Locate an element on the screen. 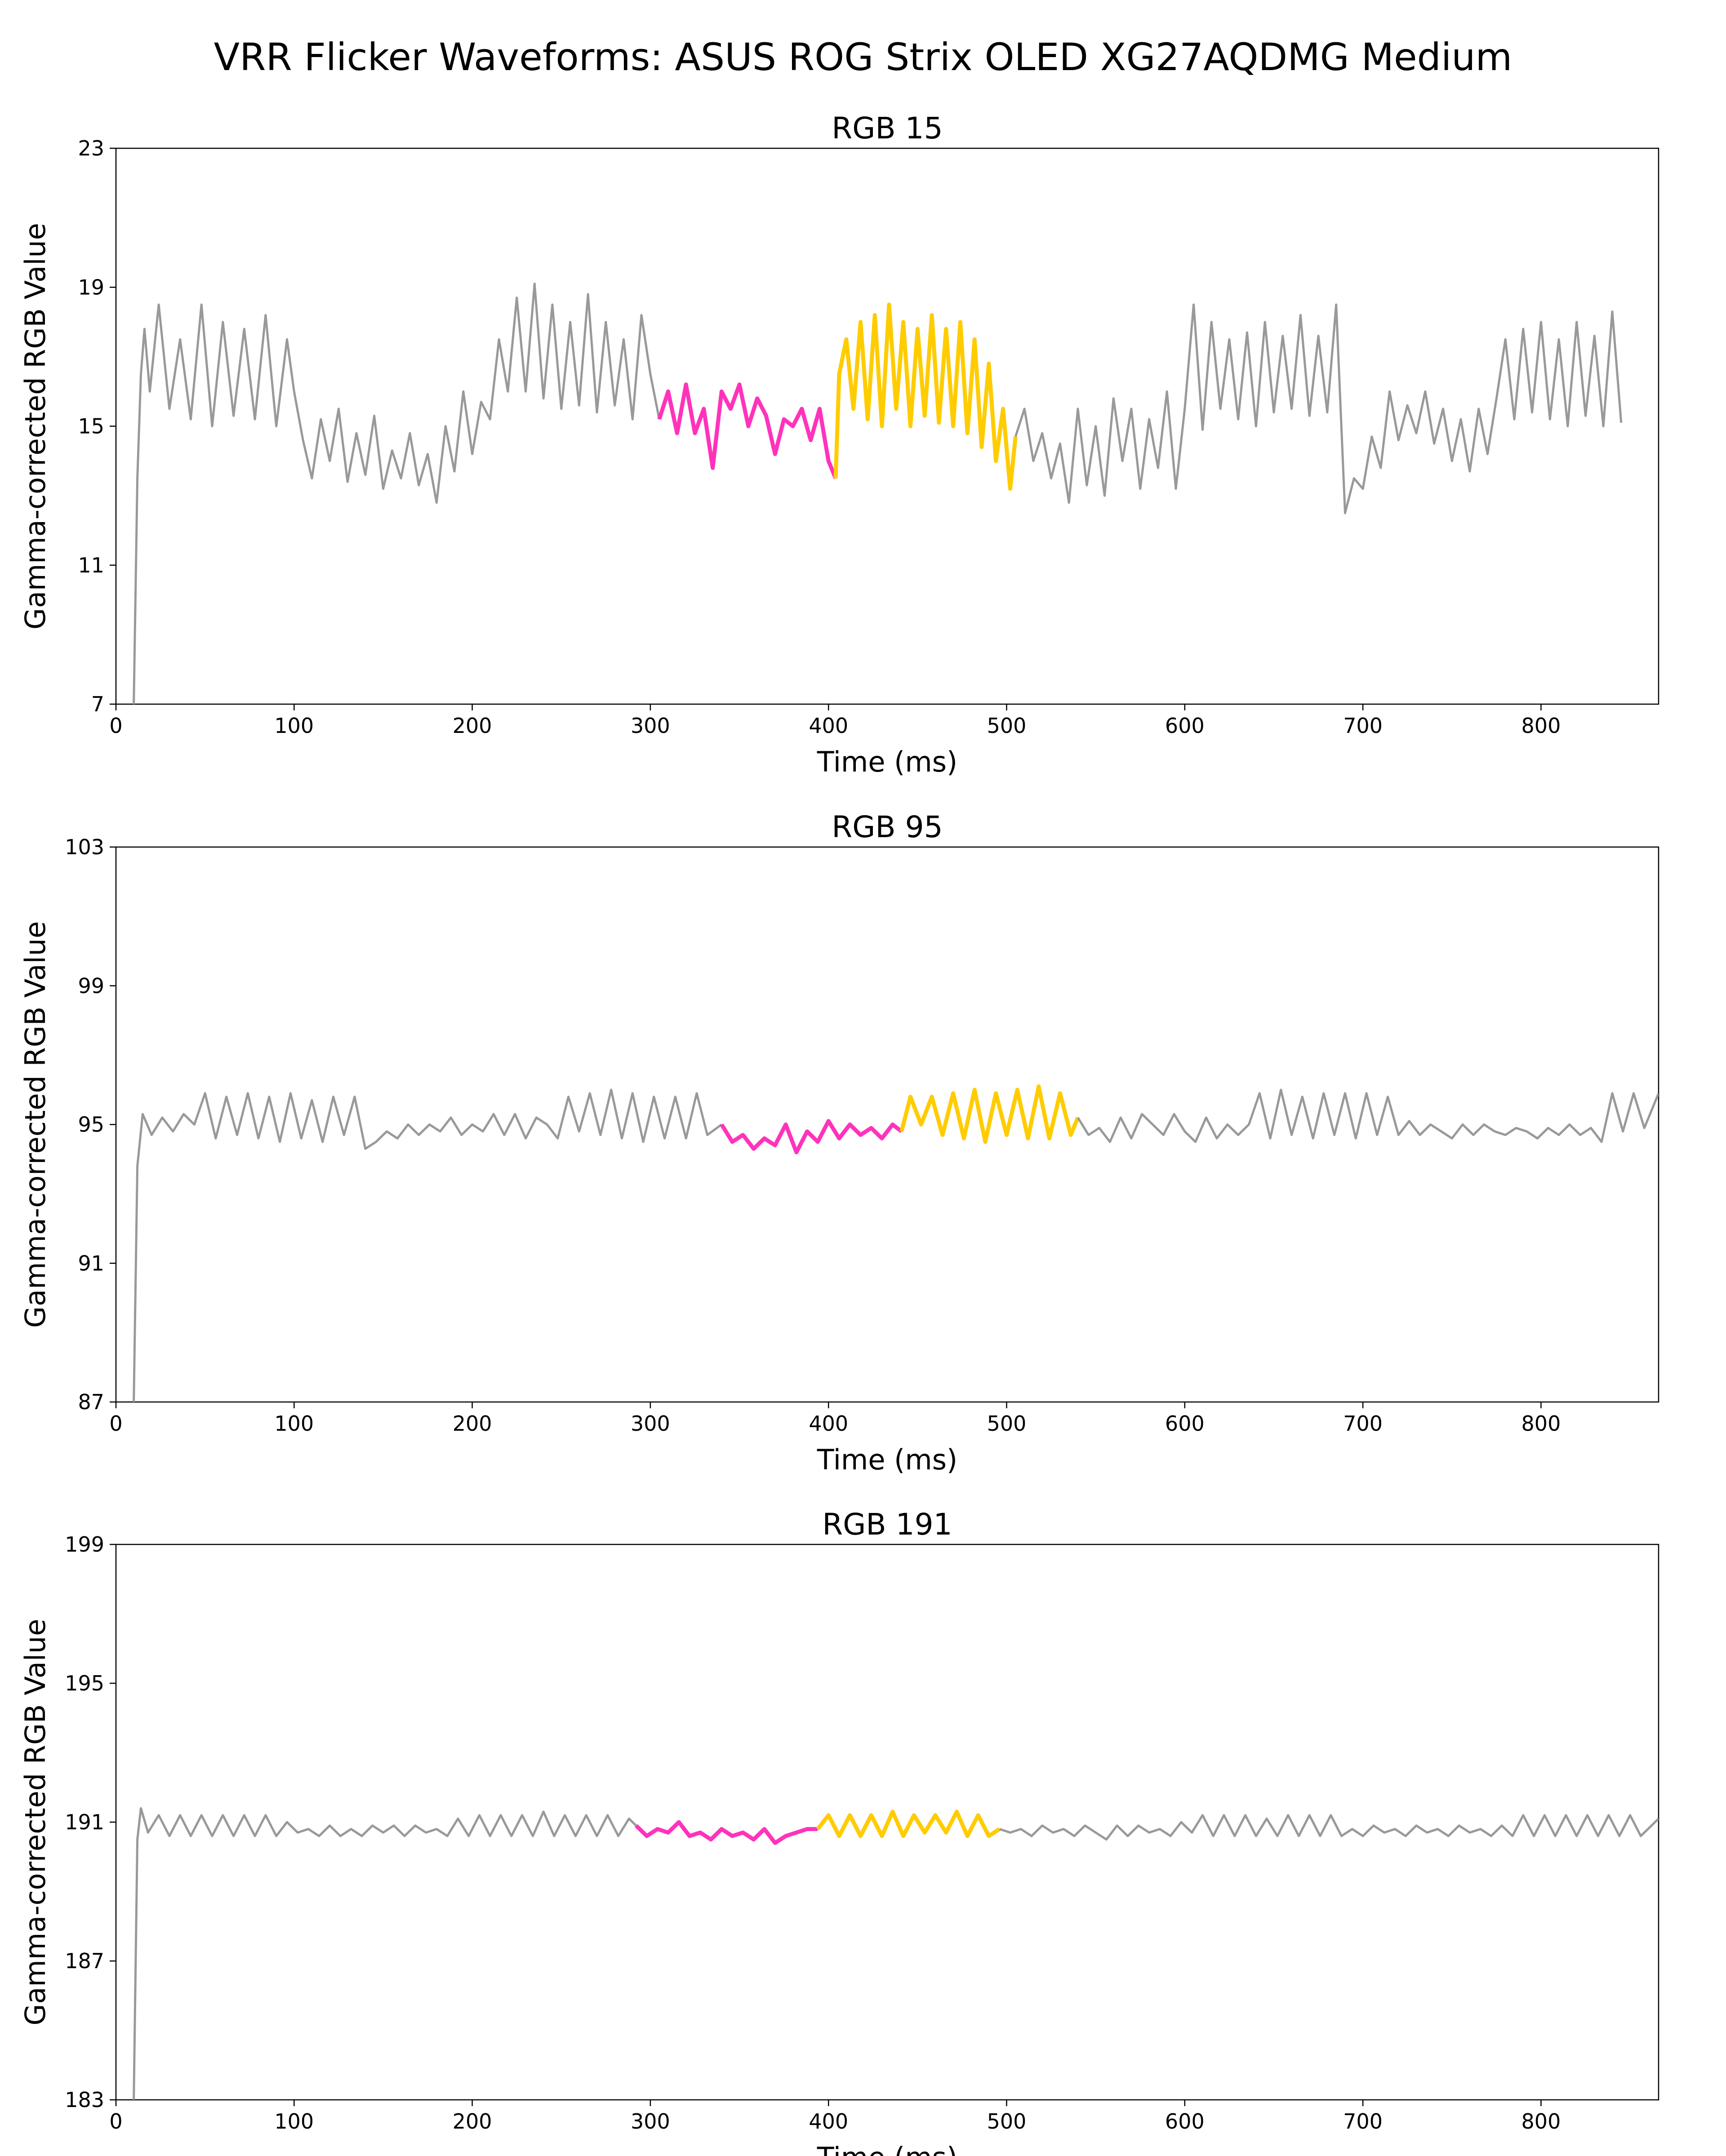 This screenshot has height=2156, width=1726. y-tick-label: 199 is located at coordinates (84, 1545).